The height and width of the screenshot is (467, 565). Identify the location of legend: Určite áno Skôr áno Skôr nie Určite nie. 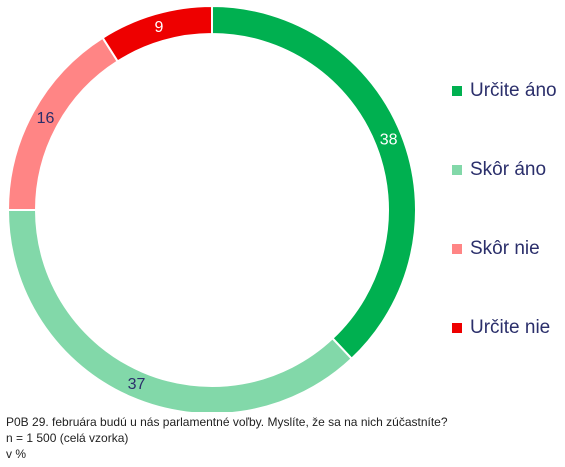
(508, 236).